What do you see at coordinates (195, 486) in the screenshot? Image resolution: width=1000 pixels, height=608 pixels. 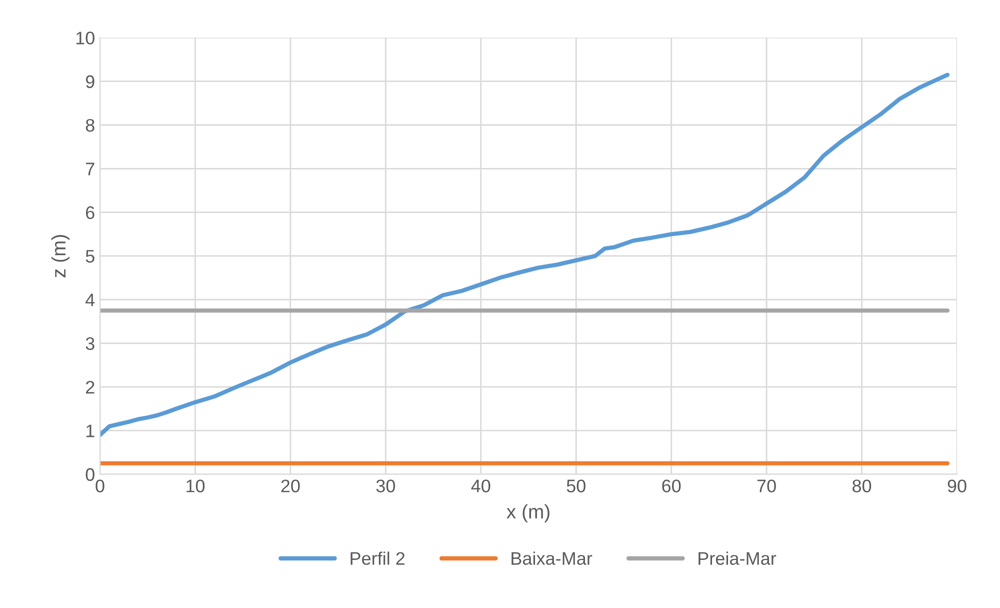 I see `x-tick-label: 10` at bounding box center [195, 486].